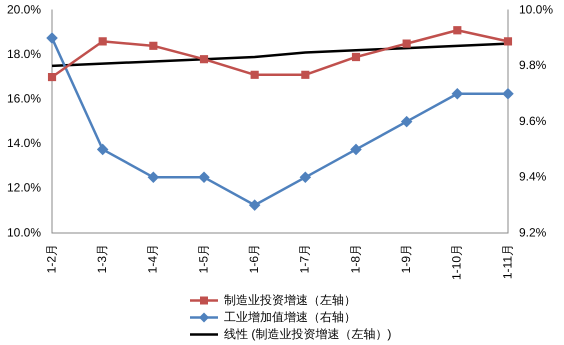 The width and height of the screenshot is (564, 345). I want to click on x-tick-label: 1-8月, so click(355, 259).